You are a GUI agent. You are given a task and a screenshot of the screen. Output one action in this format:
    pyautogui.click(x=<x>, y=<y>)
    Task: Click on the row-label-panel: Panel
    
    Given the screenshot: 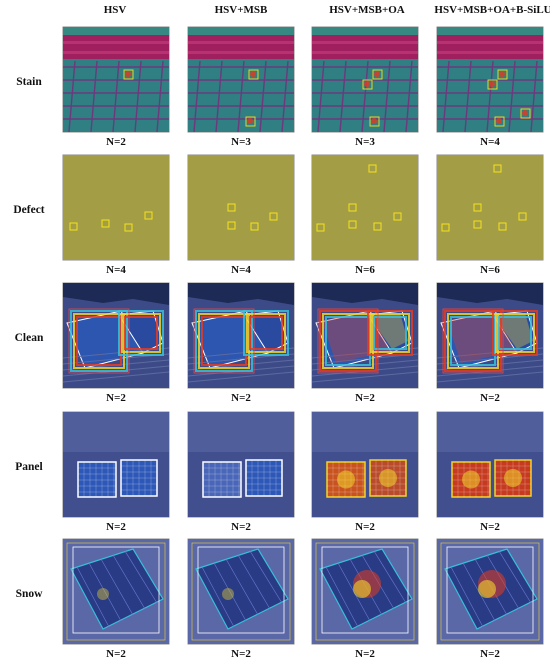 What is the action you would take?
    pyautogui.click(x=29, y=467)
    